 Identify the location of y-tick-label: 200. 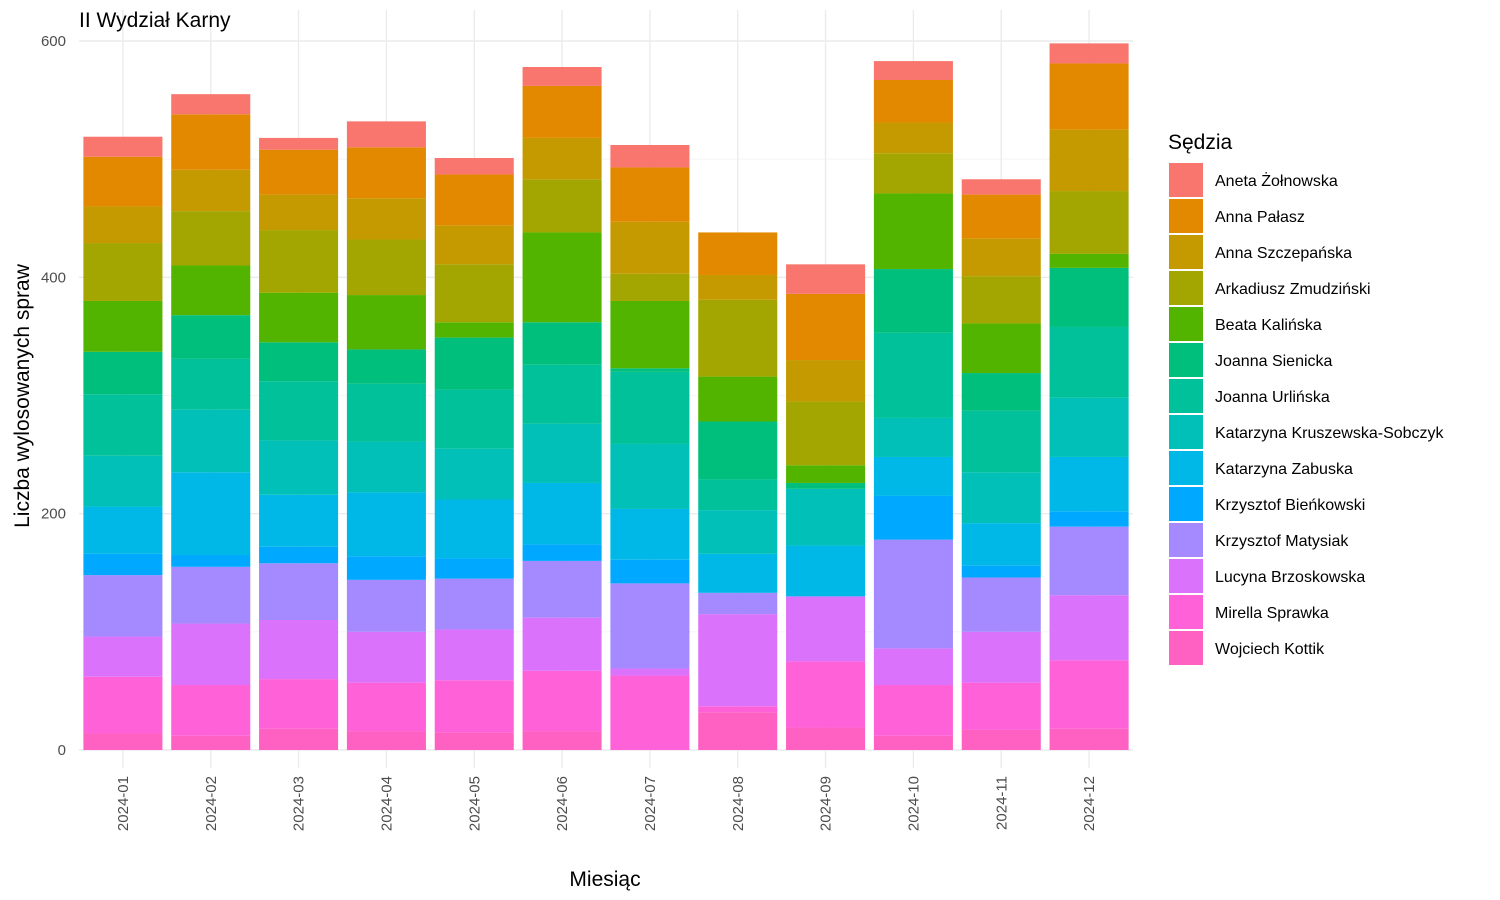
(53, 514).